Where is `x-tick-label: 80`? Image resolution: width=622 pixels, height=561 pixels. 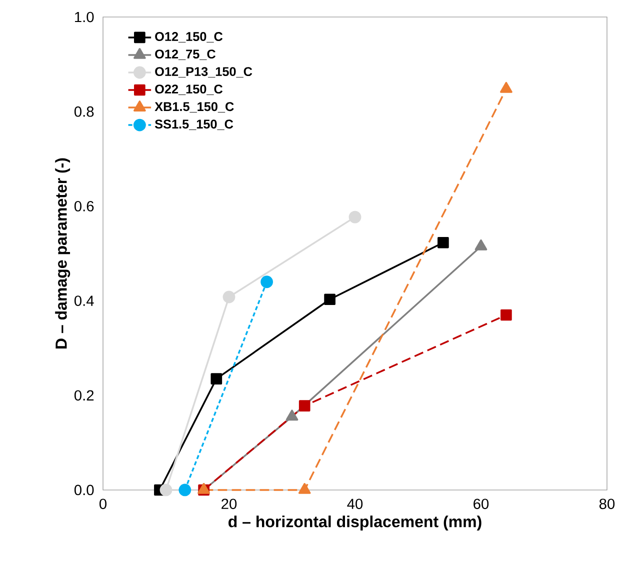 x-tick-label: 80 is located at coordinates (607, 504).